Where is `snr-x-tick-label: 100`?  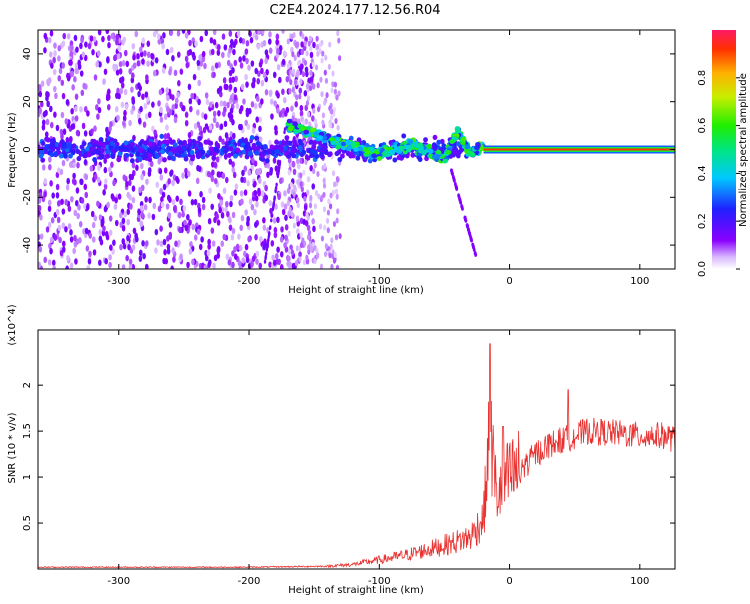
snr-x-tick-label: 100 is located at coordinates (639, 581).